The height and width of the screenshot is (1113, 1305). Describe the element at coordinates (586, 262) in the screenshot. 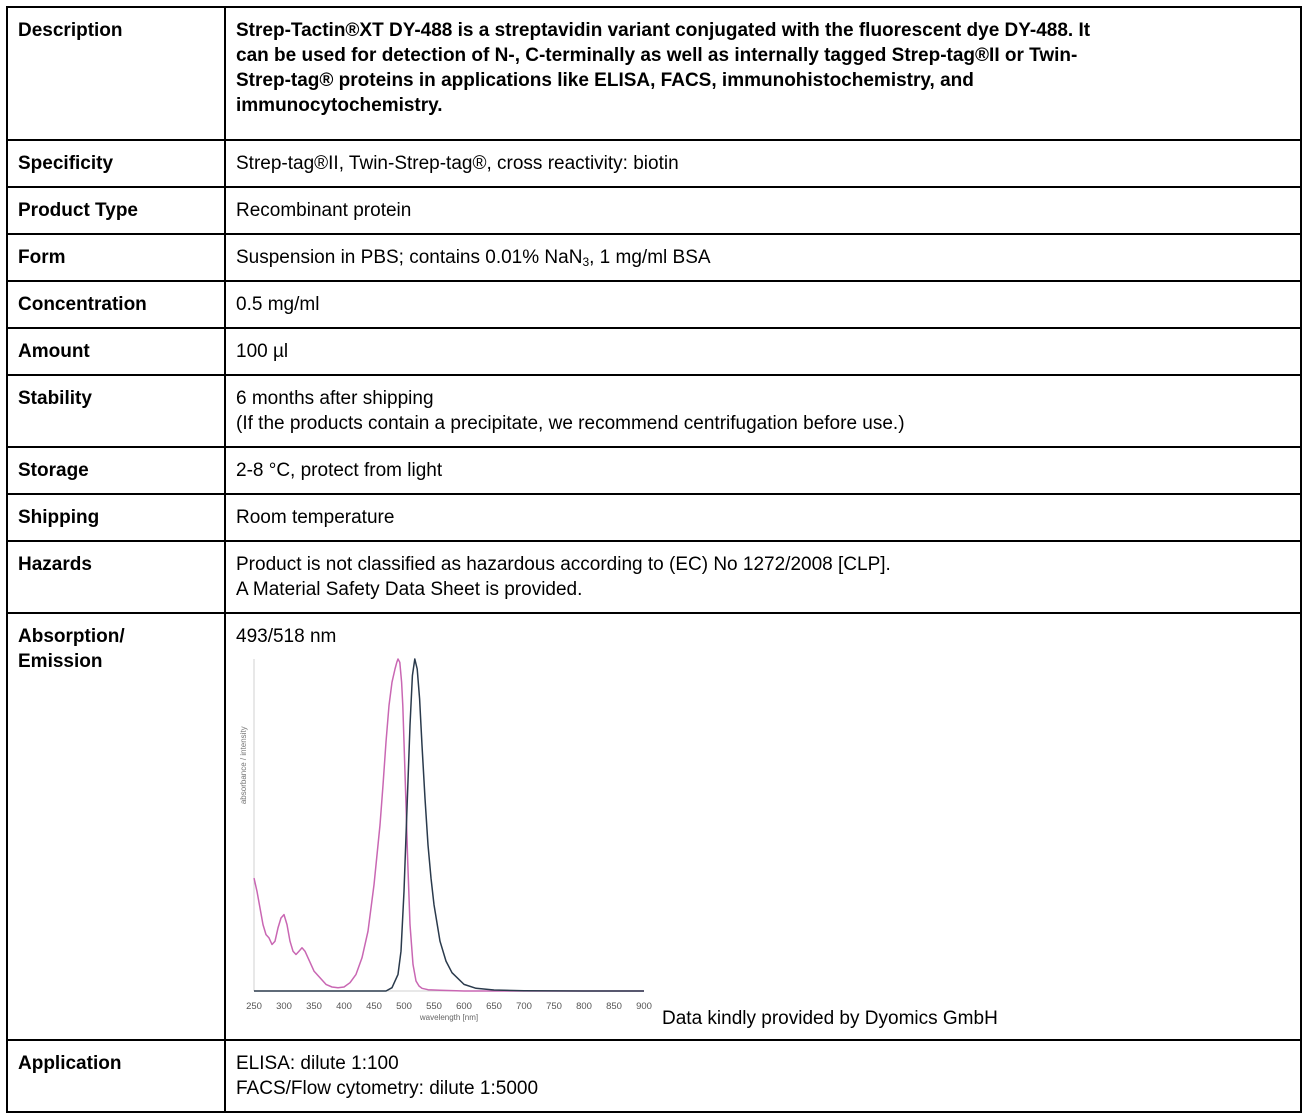

I see `form-subscript: 3` at that location.